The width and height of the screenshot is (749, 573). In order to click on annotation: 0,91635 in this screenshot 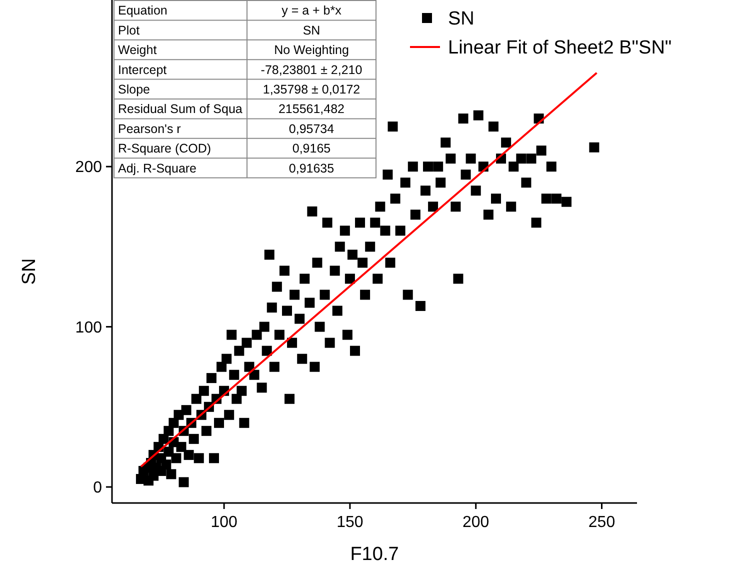, I will do `click(311, 168)`.